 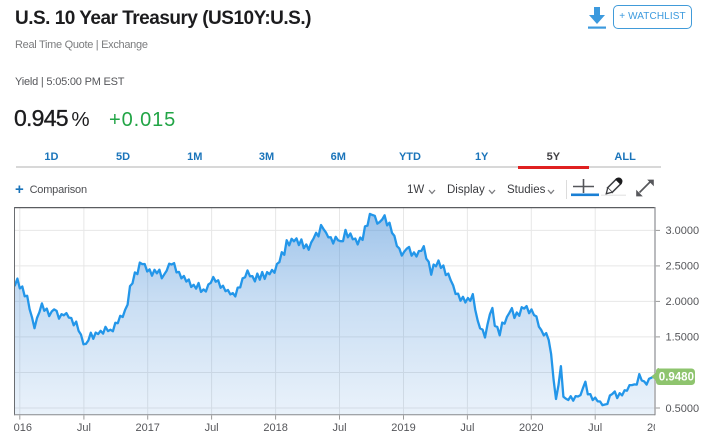 I want to click on svg-text: 0.9480, so click(x=676, y=378).